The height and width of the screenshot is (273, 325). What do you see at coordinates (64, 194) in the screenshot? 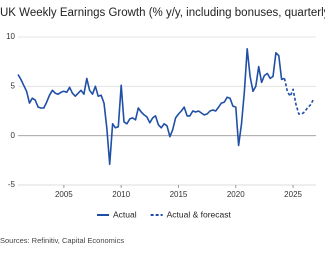
I see `x-tick-label: 2005` at bounding box center [64, 194].